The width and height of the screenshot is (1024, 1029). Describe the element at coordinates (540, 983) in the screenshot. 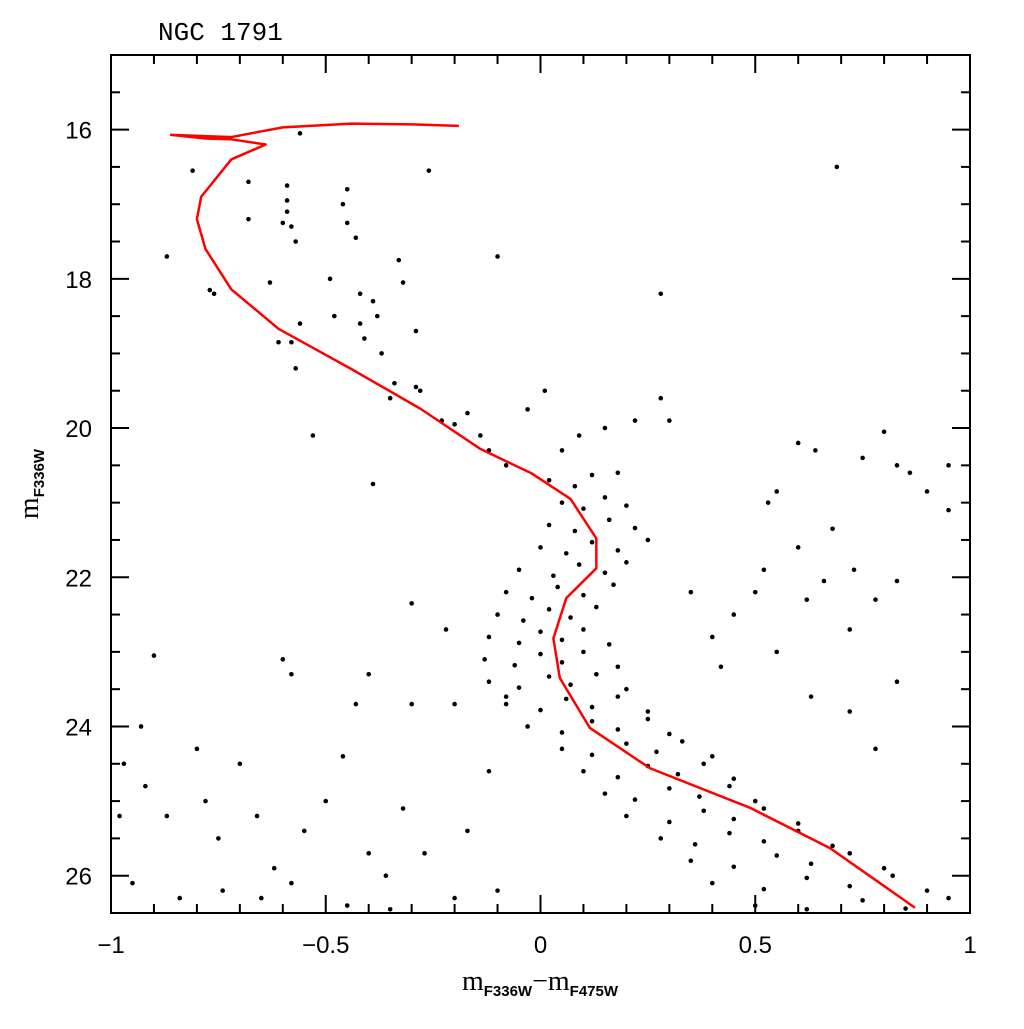

I see `x-axis-label: mF336W−mF475W` at that location.